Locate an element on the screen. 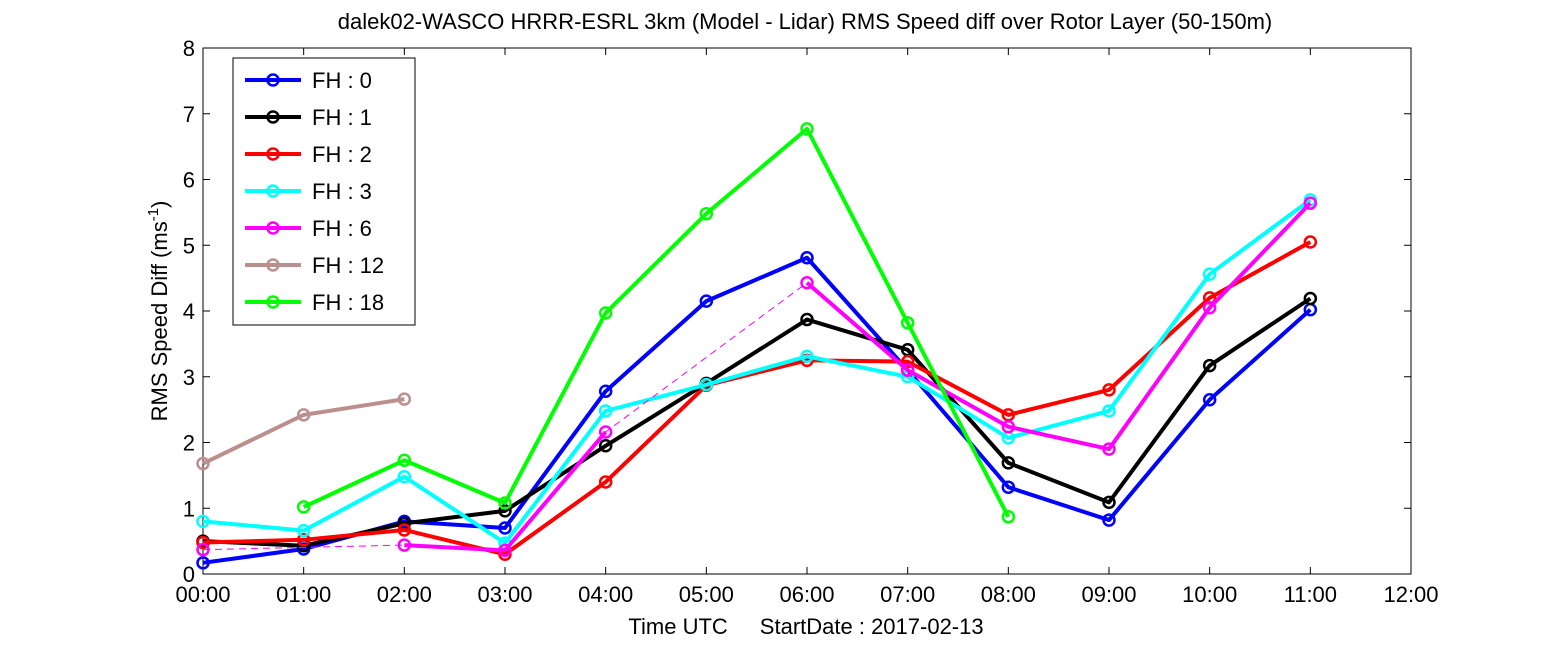 This screenshot has width=1559, height=656. legend-label: FH : 0 is located at coordinates (342, 80).